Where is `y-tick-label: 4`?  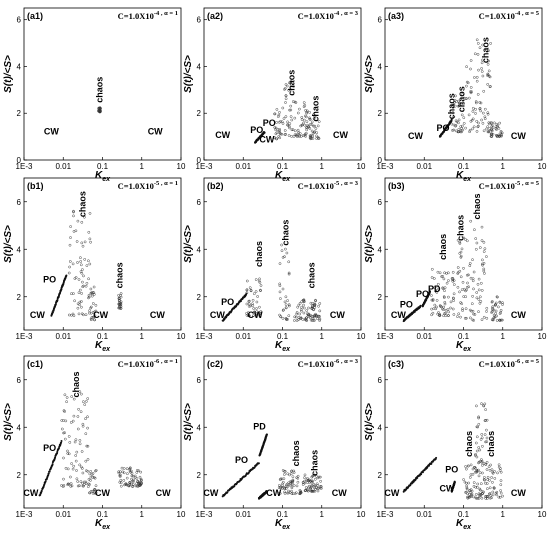 y-tick-label: 4 is located at coordinates (19, 427).